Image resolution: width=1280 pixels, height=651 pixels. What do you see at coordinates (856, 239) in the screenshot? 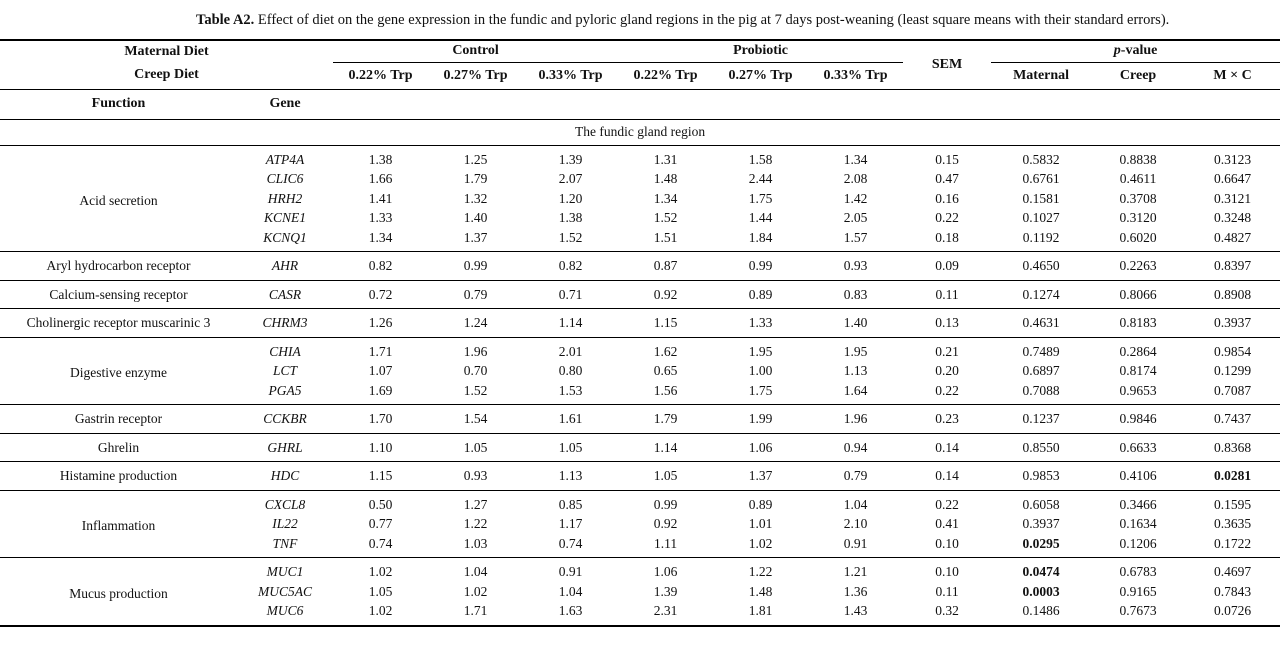
I see `value-cell: 1.57` at bounding box center [856, 239].